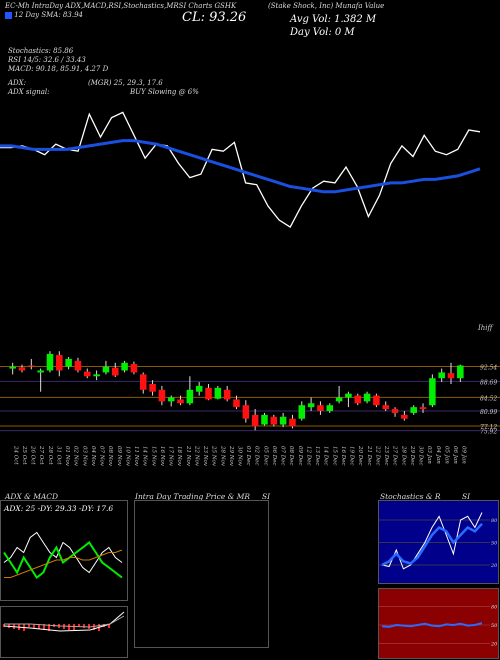 The image size is (500, 660). I want to click on macd-panel-frame, so click(64, 632).